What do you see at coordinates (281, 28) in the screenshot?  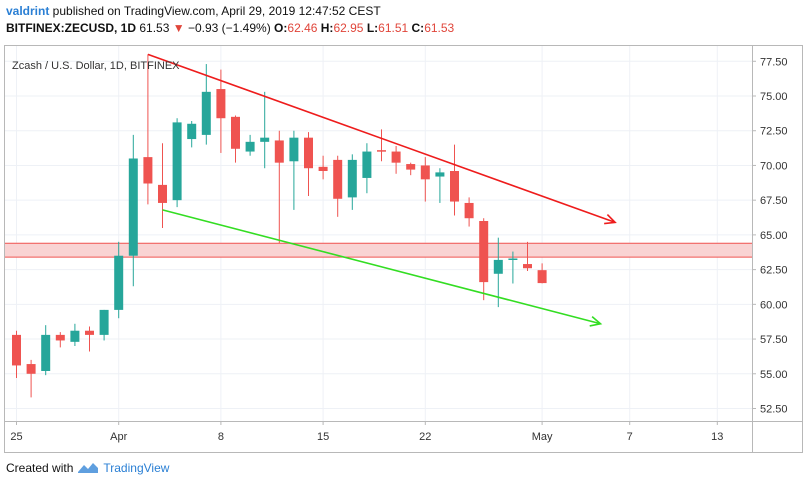 I see `open-label: O:` at bounding box center [281, 28].